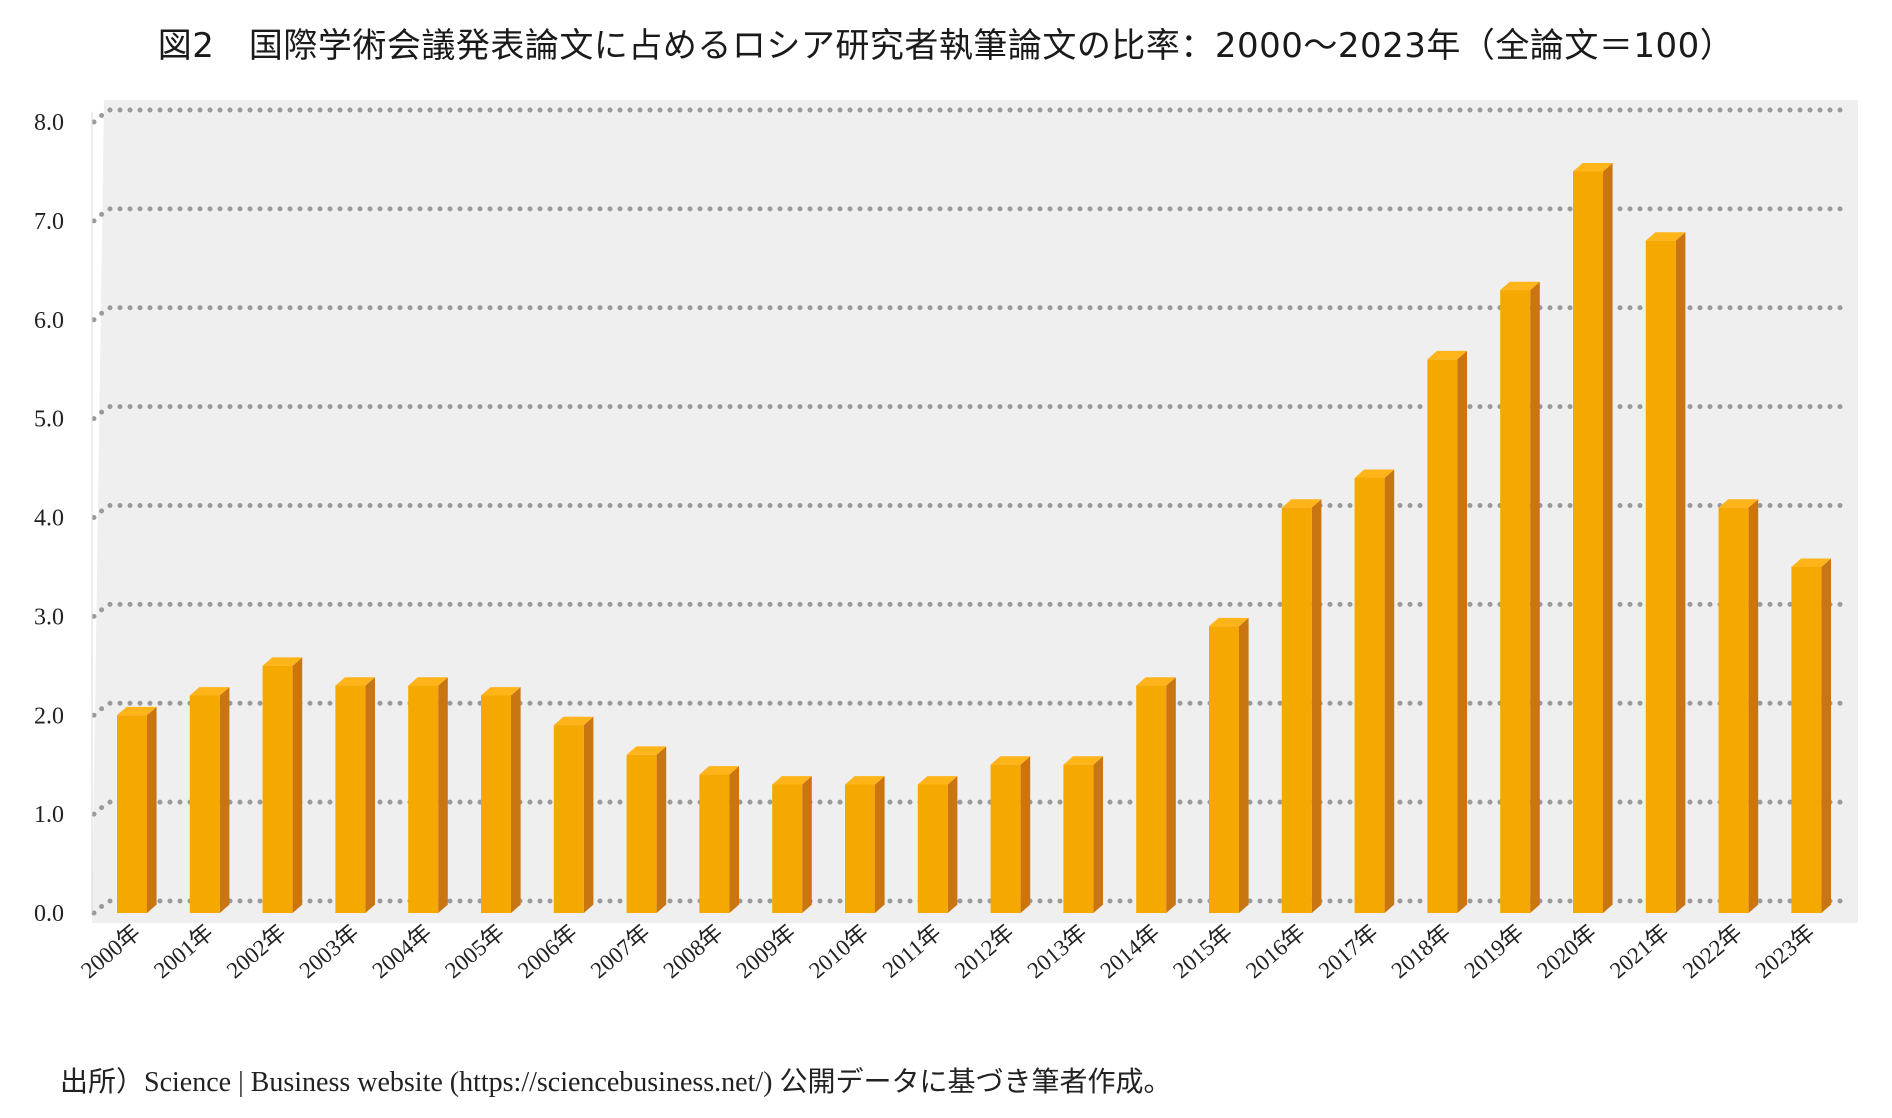 The height and width of the screenshot is (1118, 1892). I want to click on bar-2004年, so click(428, 795).